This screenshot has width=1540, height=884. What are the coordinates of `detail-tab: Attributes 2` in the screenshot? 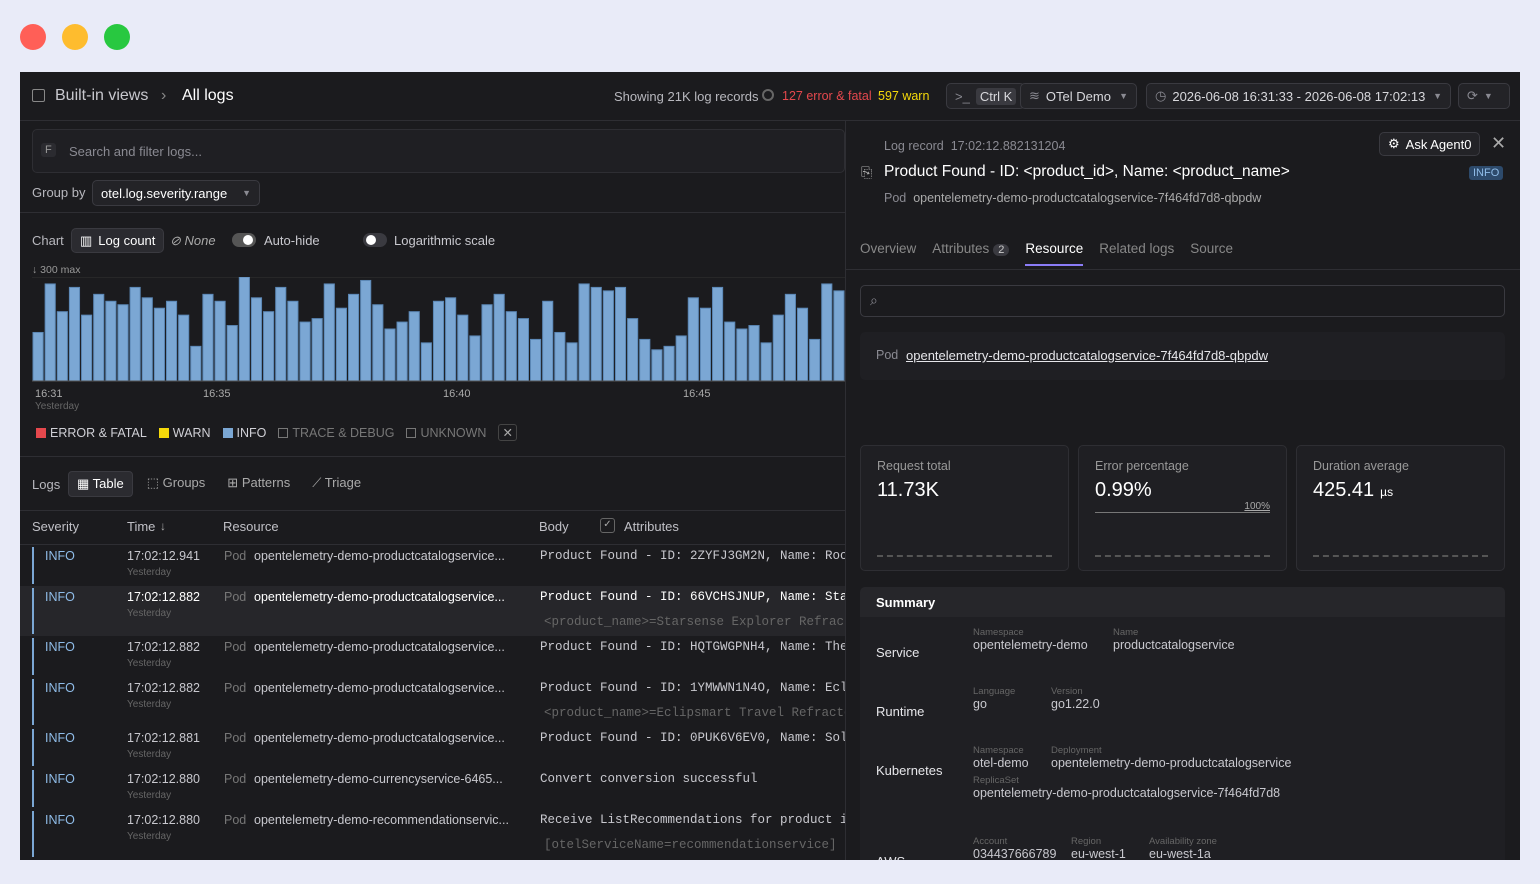 It's located at (971, 253).